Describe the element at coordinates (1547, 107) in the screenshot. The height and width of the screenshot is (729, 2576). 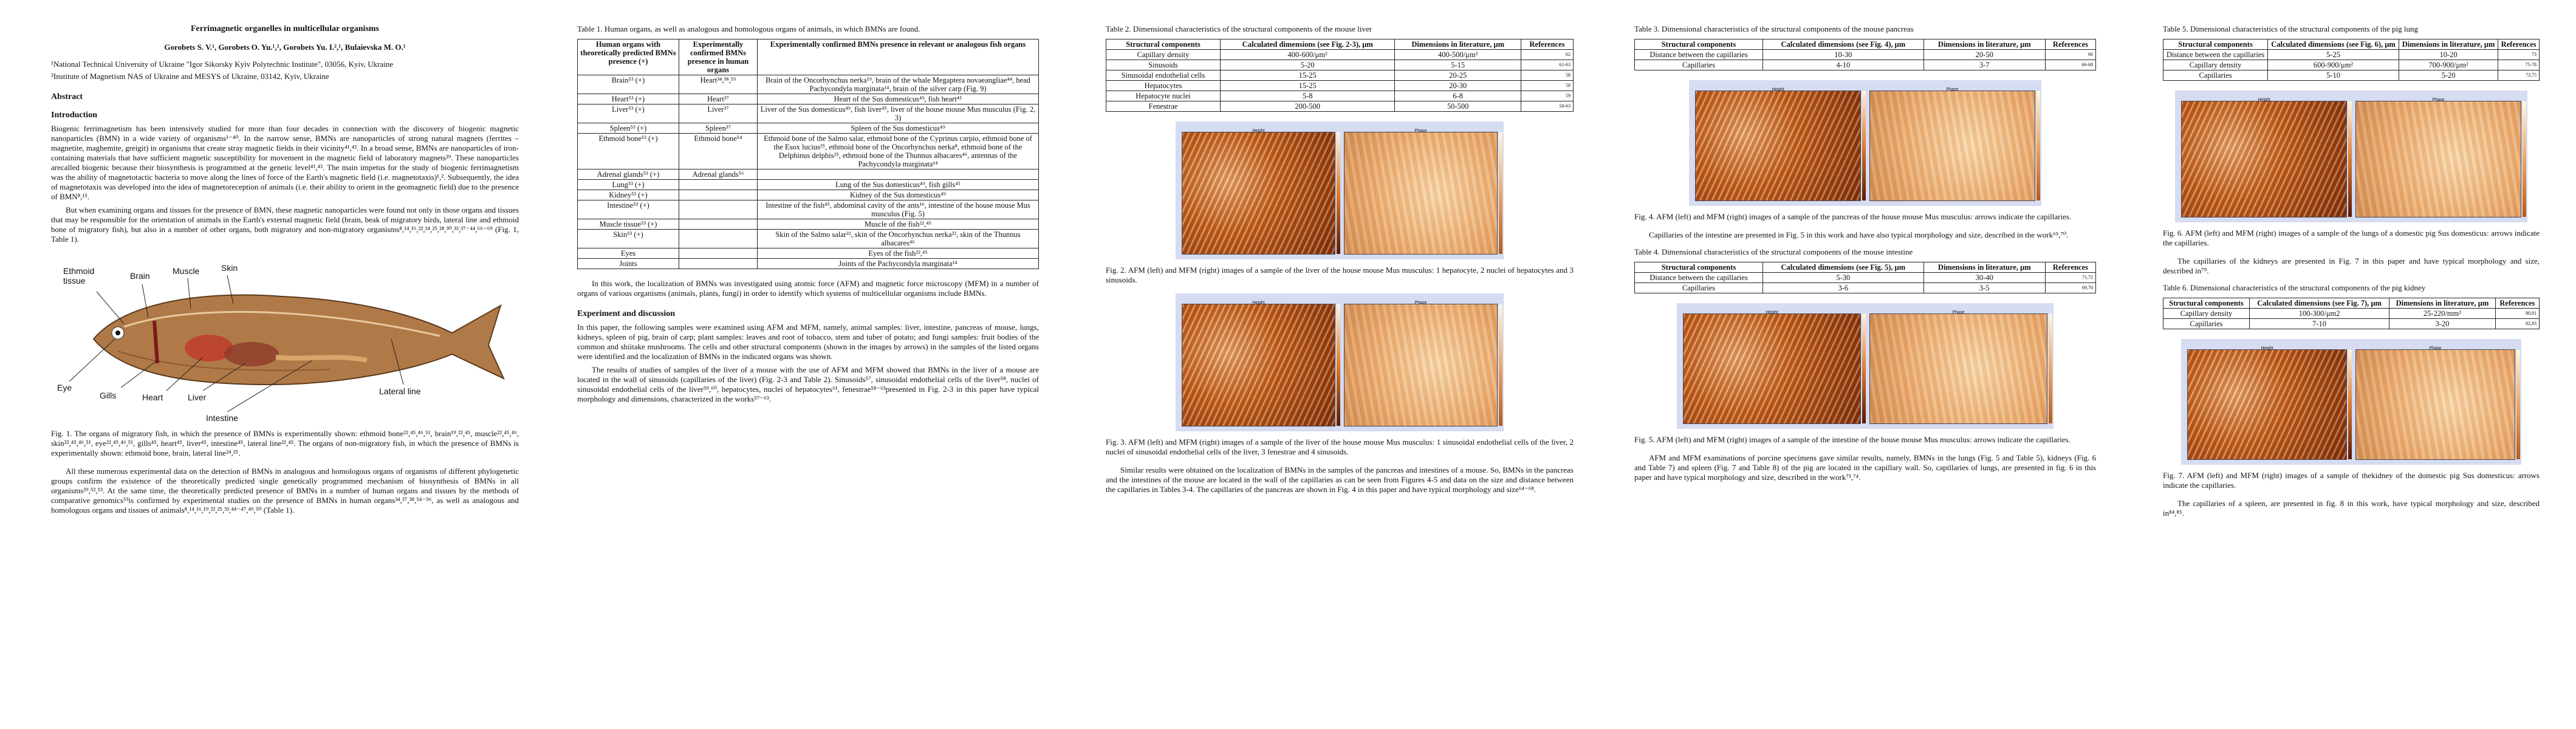
I see `reference-cell: 58-63` at that location.